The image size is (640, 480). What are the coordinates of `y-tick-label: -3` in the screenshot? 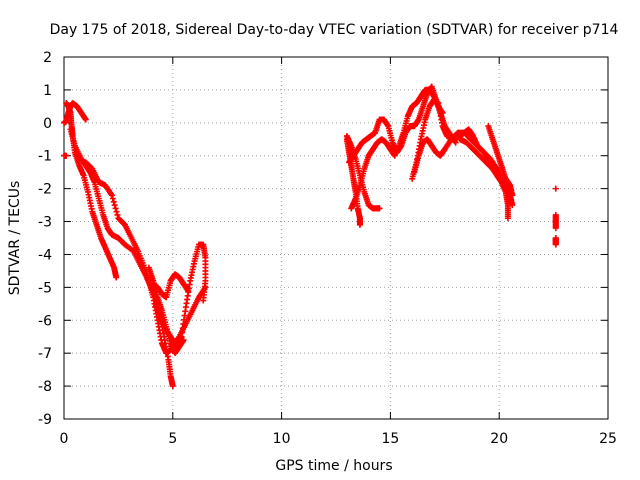 It's located at (45, 223).